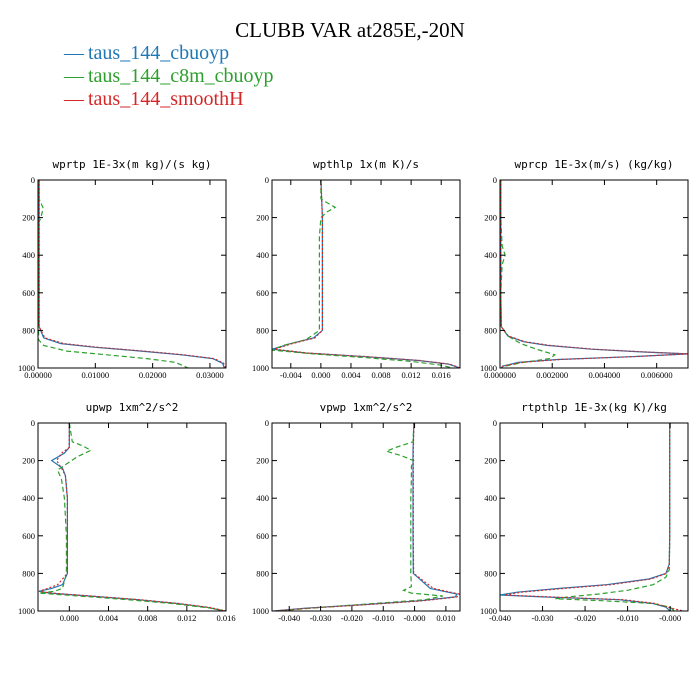 The width and height of the screenshot is (700, 700). I want to click on subplot-title: upwp 1xm^2/s^2, so click(132, 407).